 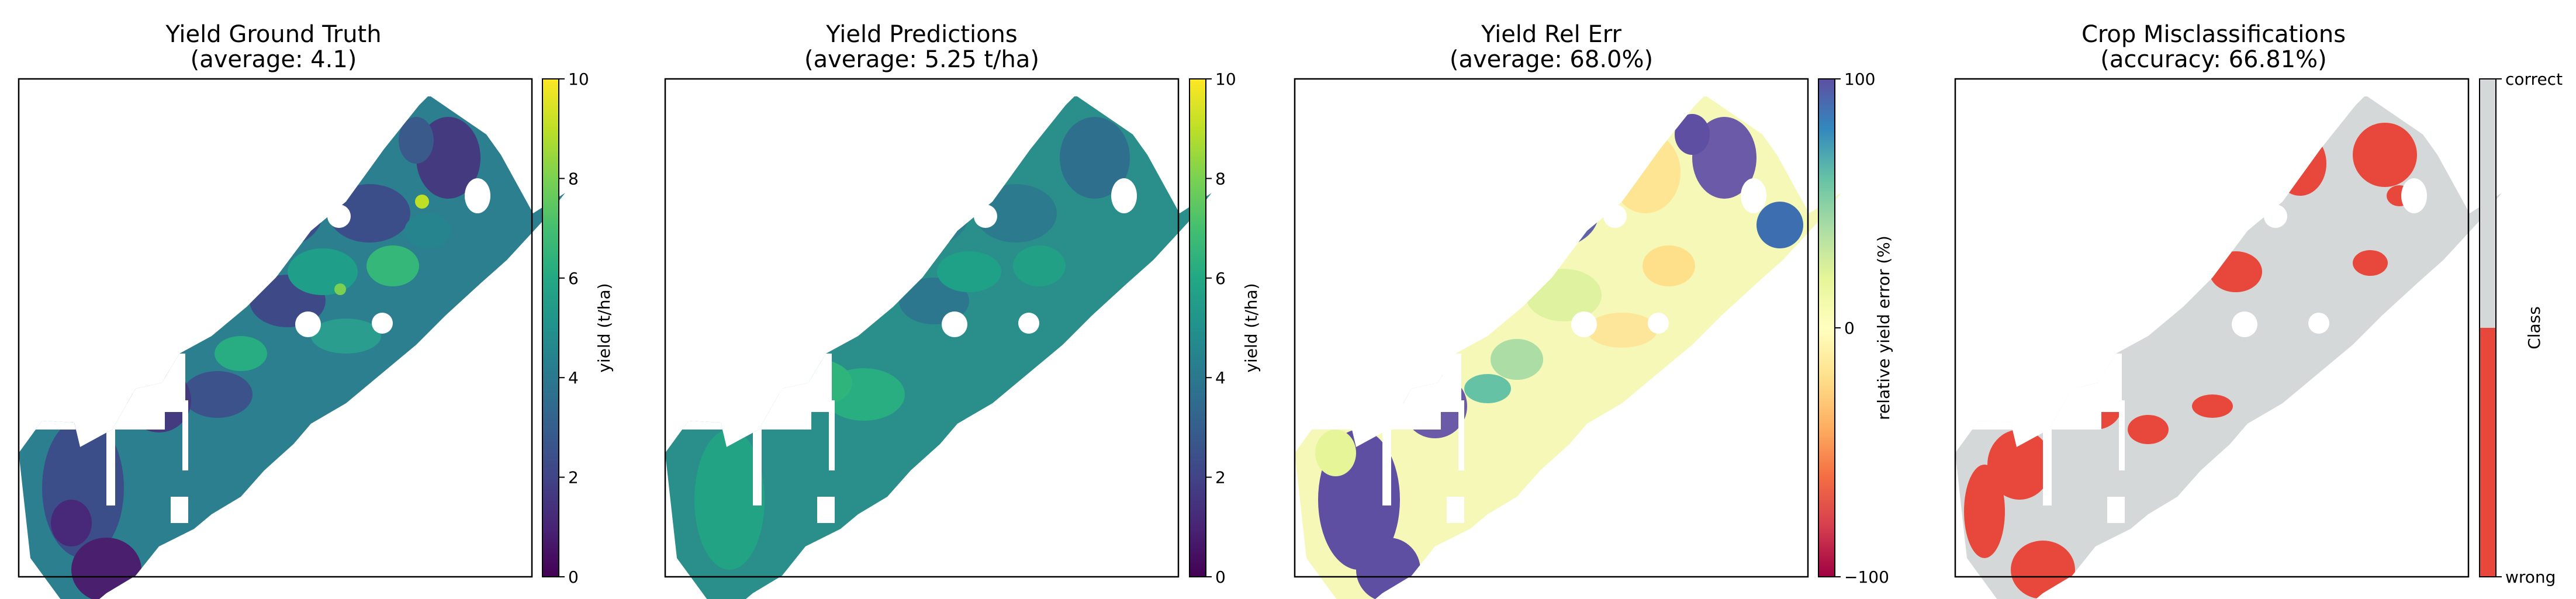 I want to click on colorbar-label: relative yield error (%), so click(x=1883, y=328).